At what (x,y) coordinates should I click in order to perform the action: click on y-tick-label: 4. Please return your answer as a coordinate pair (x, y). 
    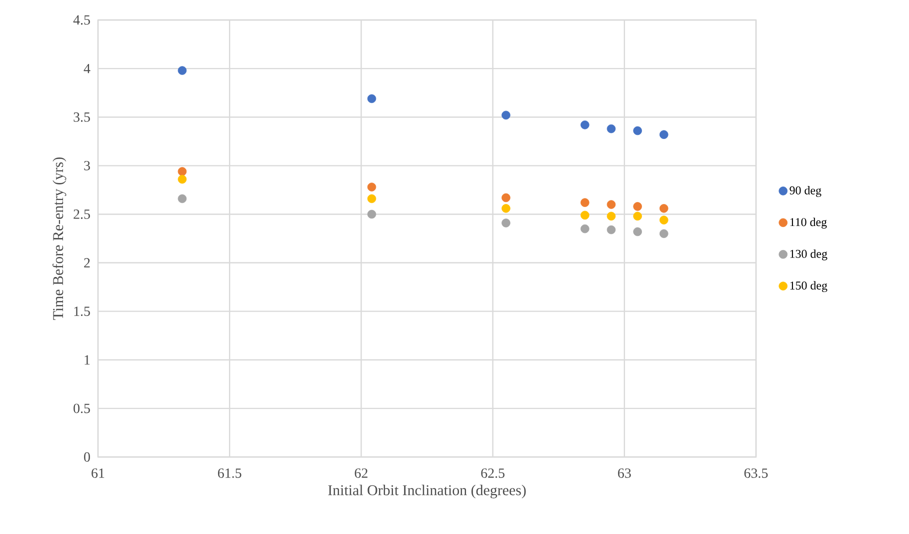
    Looking at the image, I should click on (87, 69).